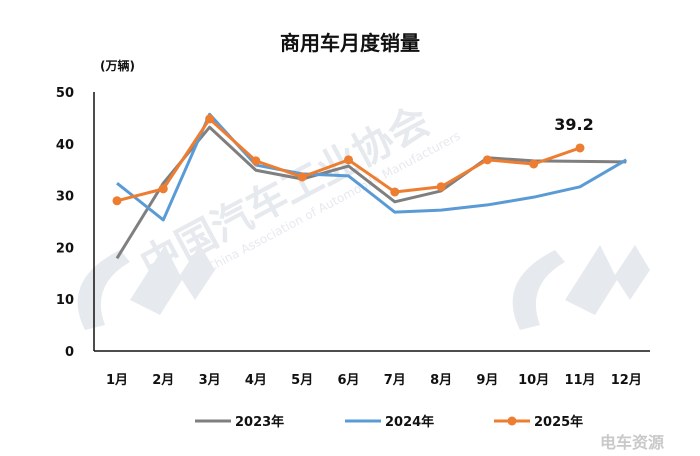 The image size is (700, 456). Describe the element at coordinates (573, 124) in the screenshot. I see `data-label: 39.2` at that location.